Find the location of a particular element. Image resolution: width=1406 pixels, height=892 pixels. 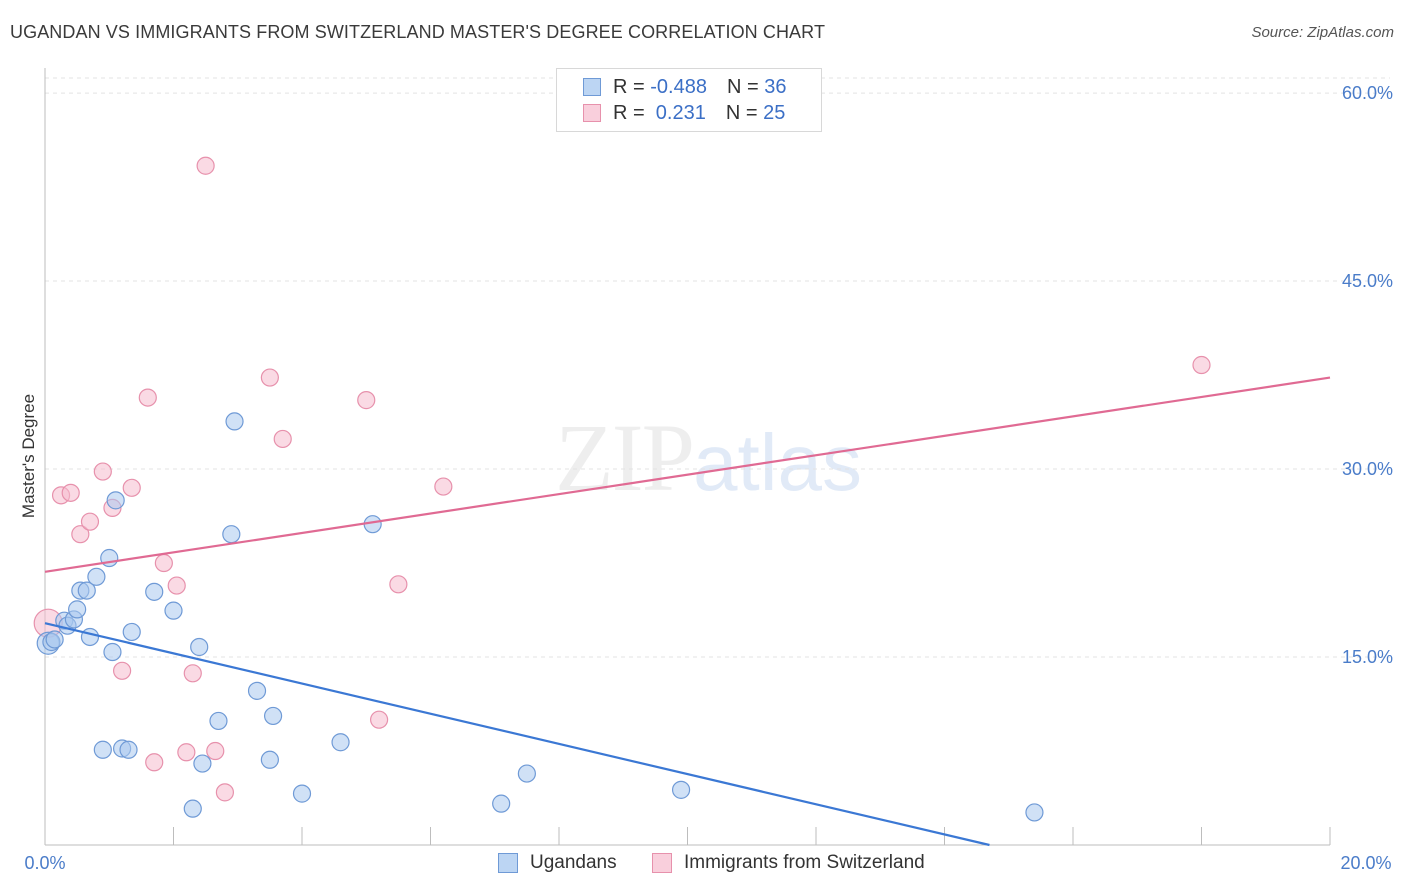

legend-r-value: 0.231 is located at coordinates (678, 112).